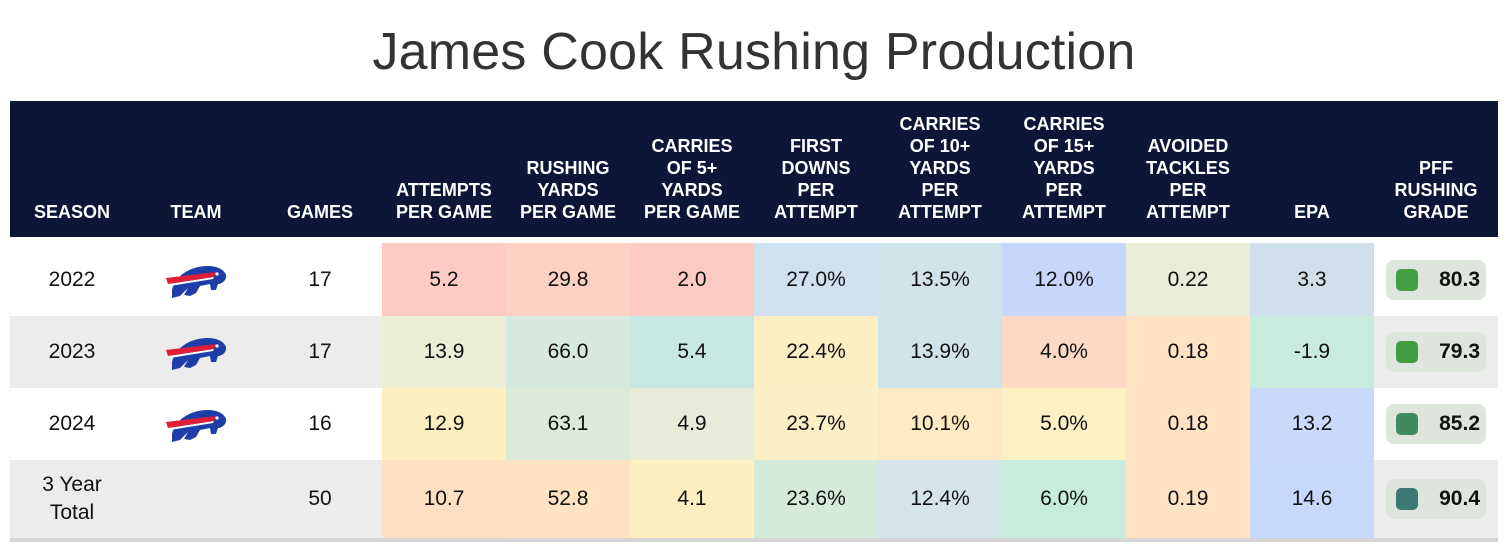 The height and width of the screenshot is (550, 1508). I want to click on stat-cell-c15-pa: 5.0%, so click(1064, 424).